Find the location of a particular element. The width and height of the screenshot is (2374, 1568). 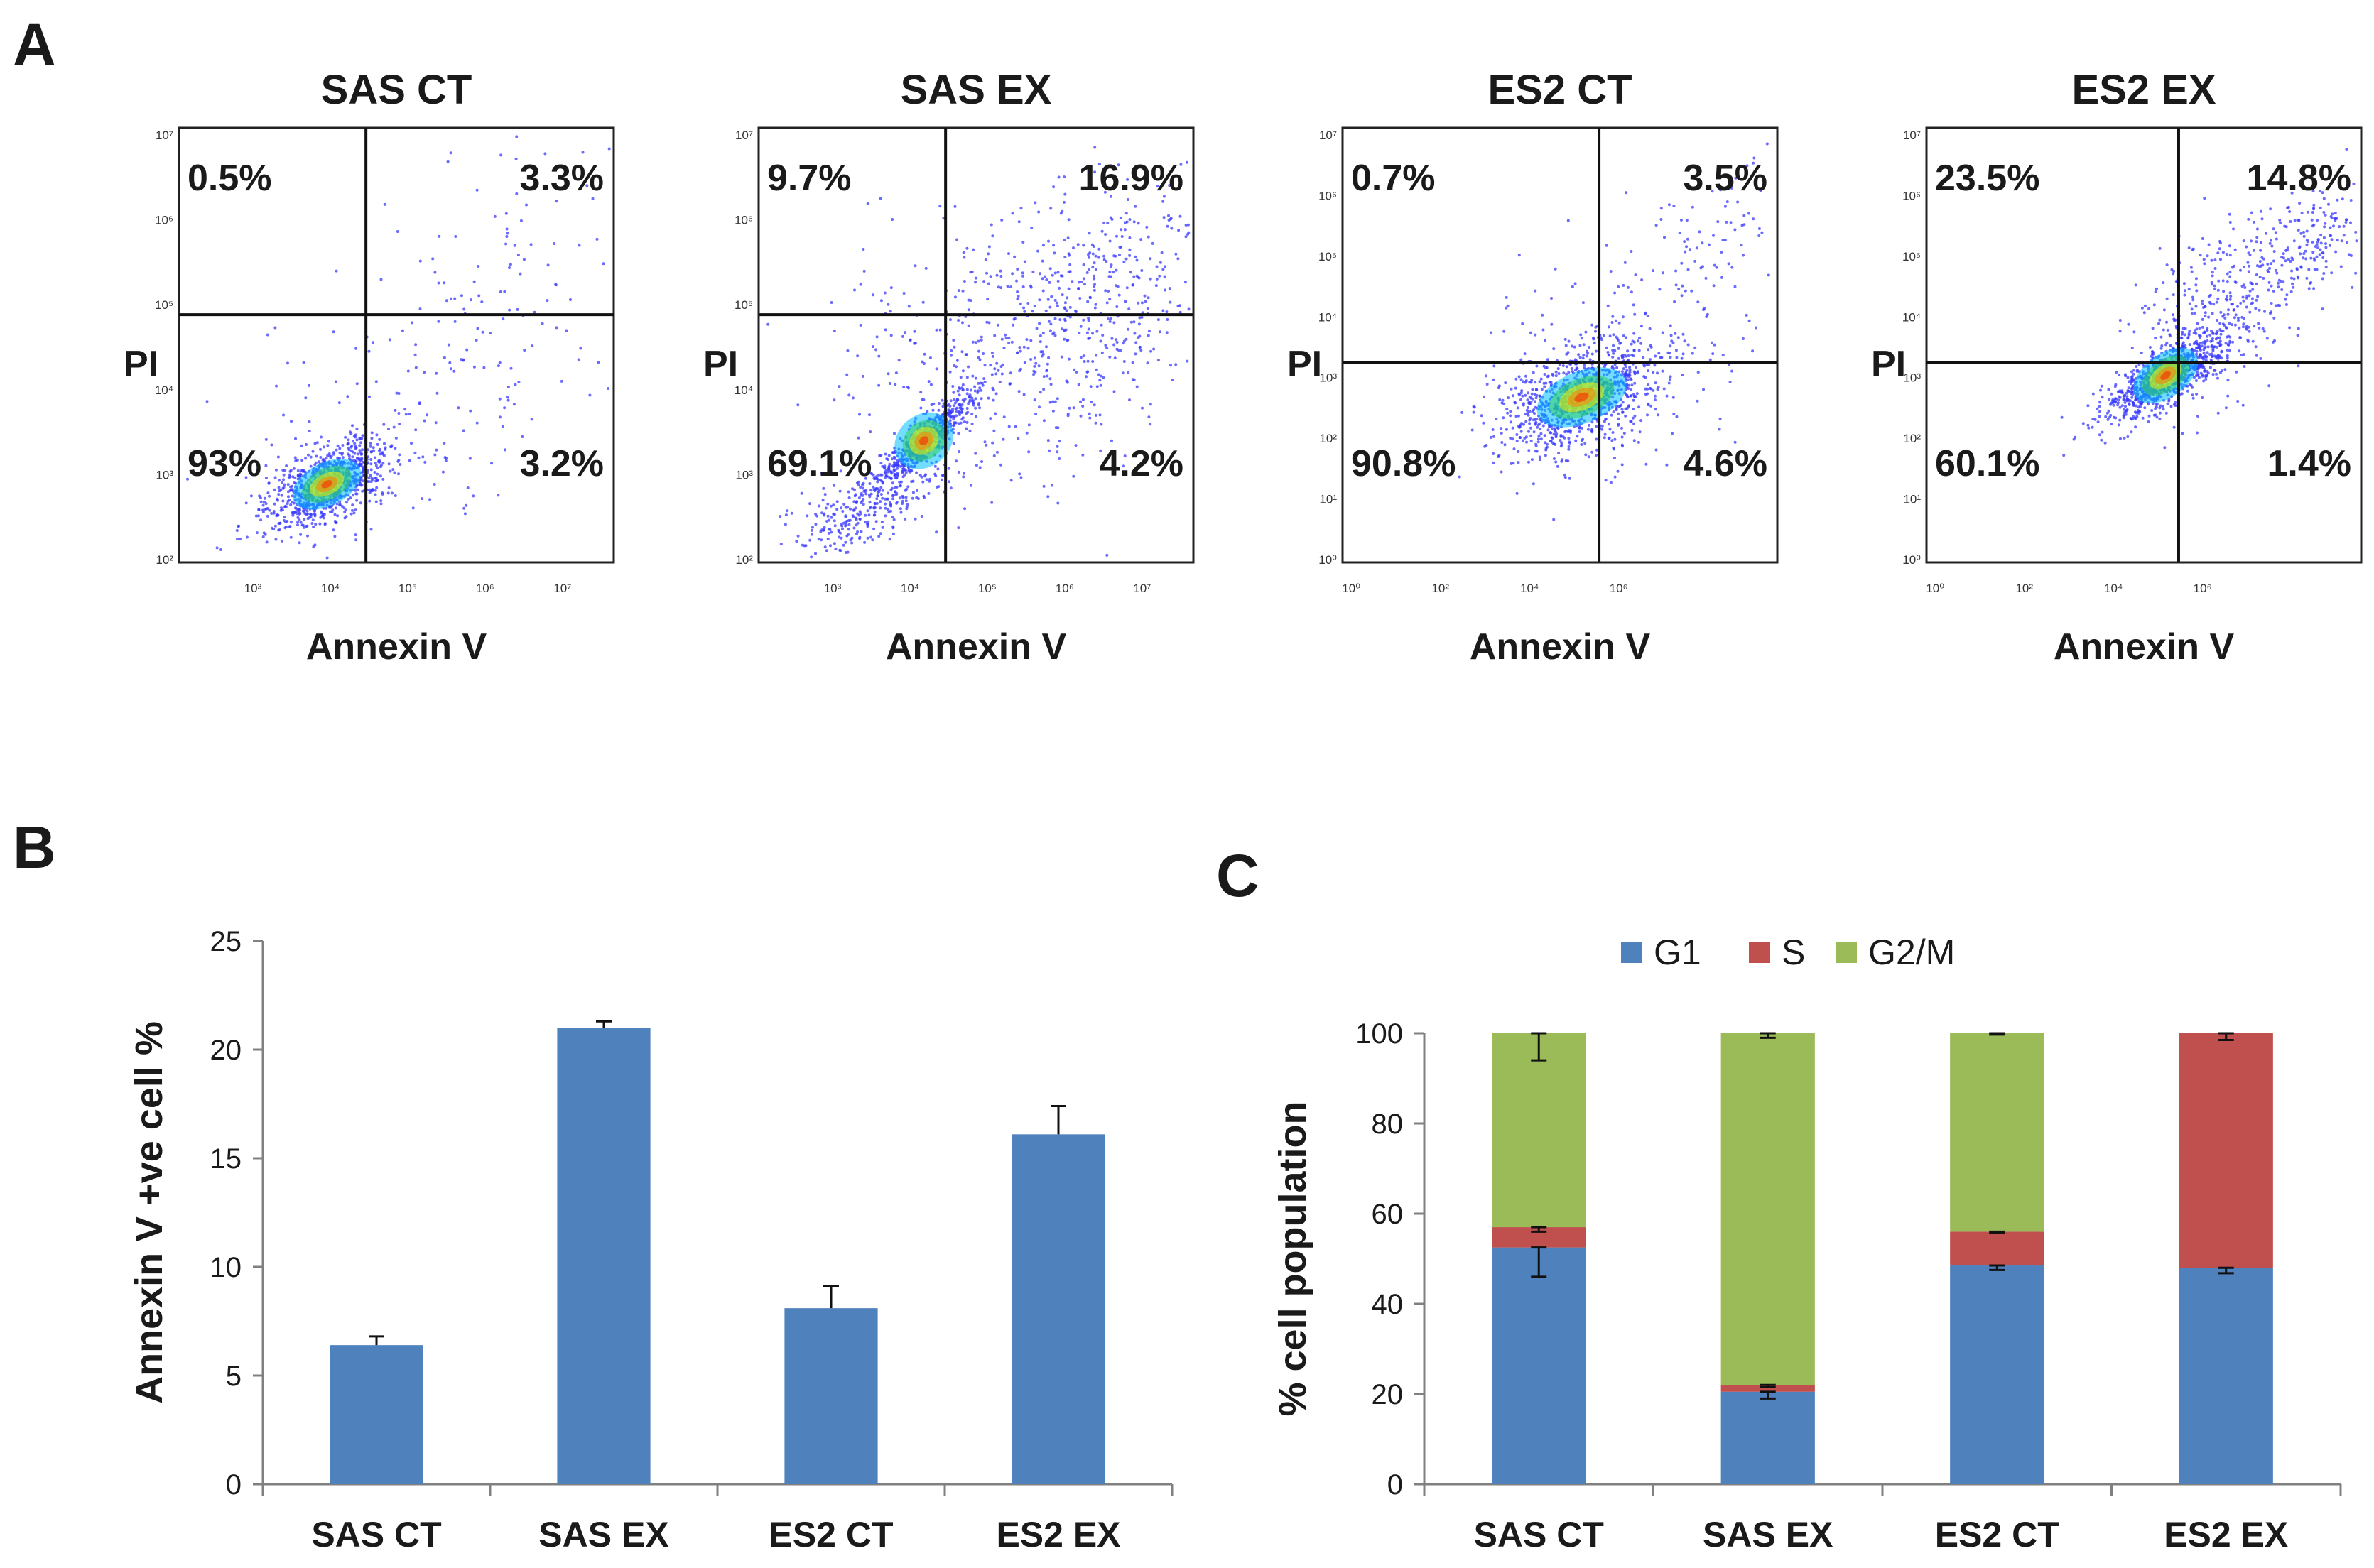

quadrant-lower-right-label: 4.6% is located at coordinates (1725, 463).